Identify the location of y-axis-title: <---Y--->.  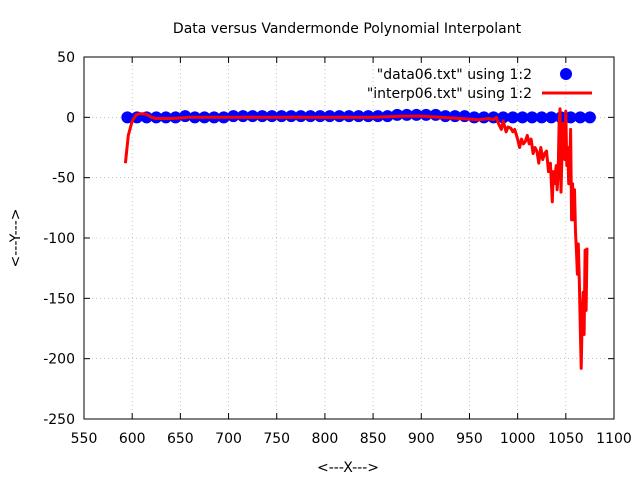
(16, 237).